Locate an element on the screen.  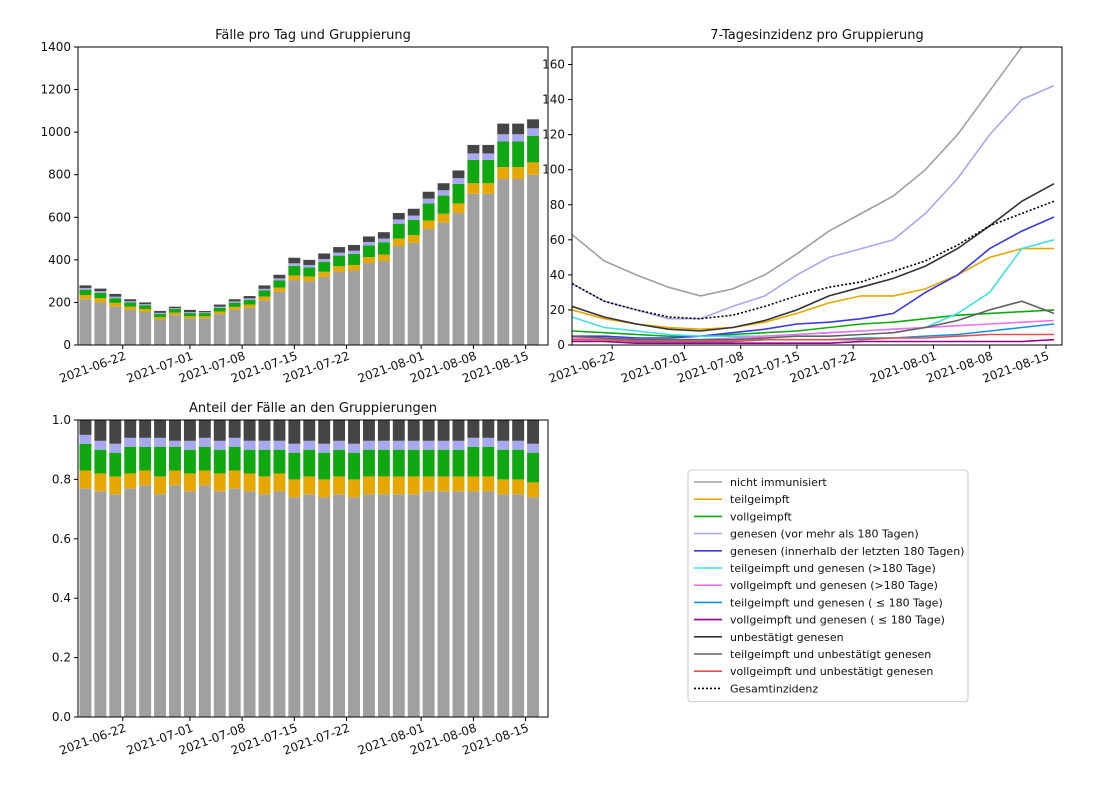
y-tick-label: 1400 is located at coordinates (55, 47).